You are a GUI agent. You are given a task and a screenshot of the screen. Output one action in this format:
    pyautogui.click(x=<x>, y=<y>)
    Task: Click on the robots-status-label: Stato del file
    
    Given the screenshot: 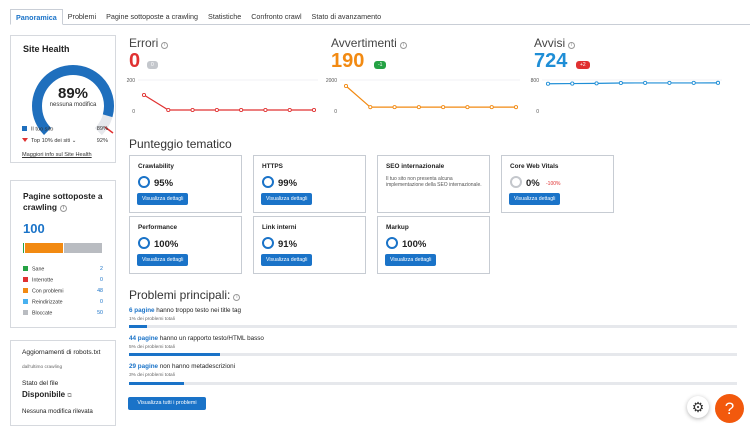 What is the action you would take?
    pyautogui.click(x=40, y=383)
    